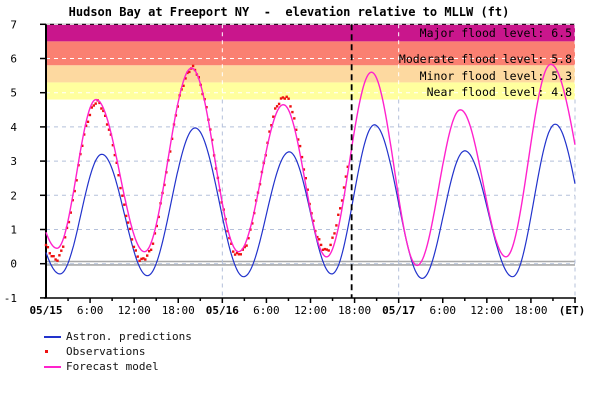 This screenshot has height=400, width=600. What do you see at coordinates (129, 336) in the screenshot?
I see `legend-label: Astron. predictions` at bounding box center [129, 336].